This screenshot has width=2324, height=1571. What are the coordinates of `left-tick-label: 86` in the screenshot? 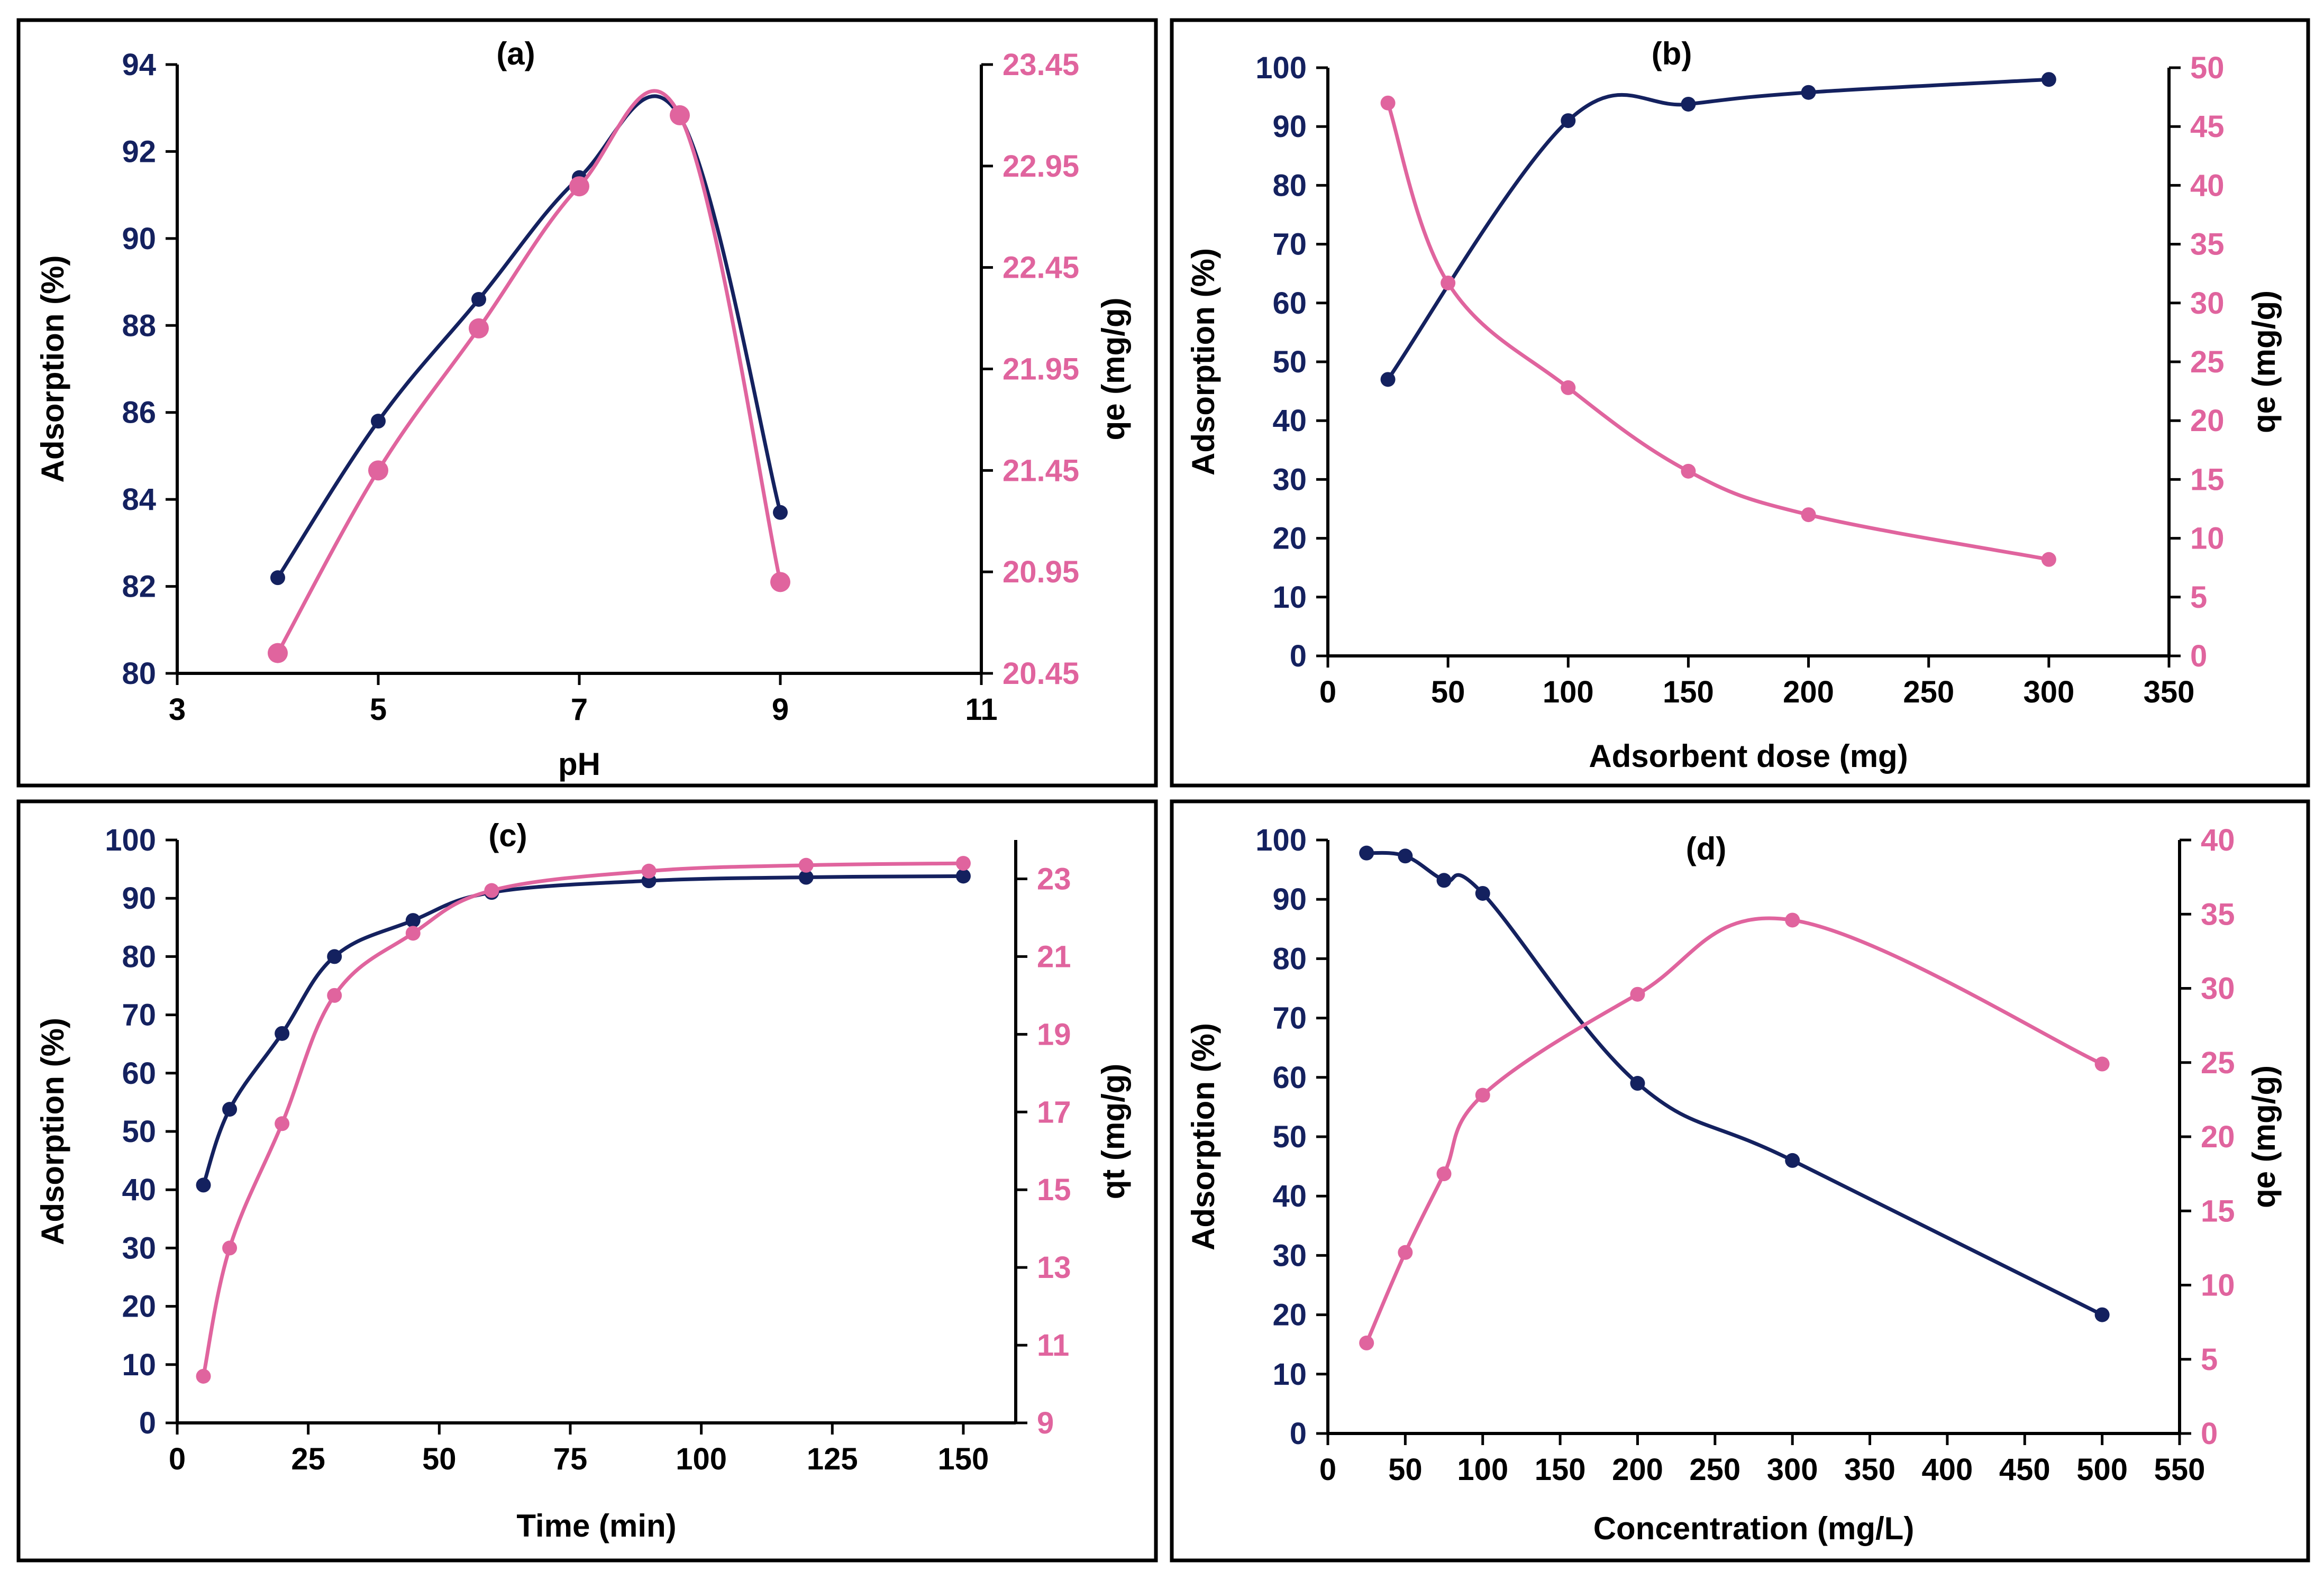 It's located at (139, 413).